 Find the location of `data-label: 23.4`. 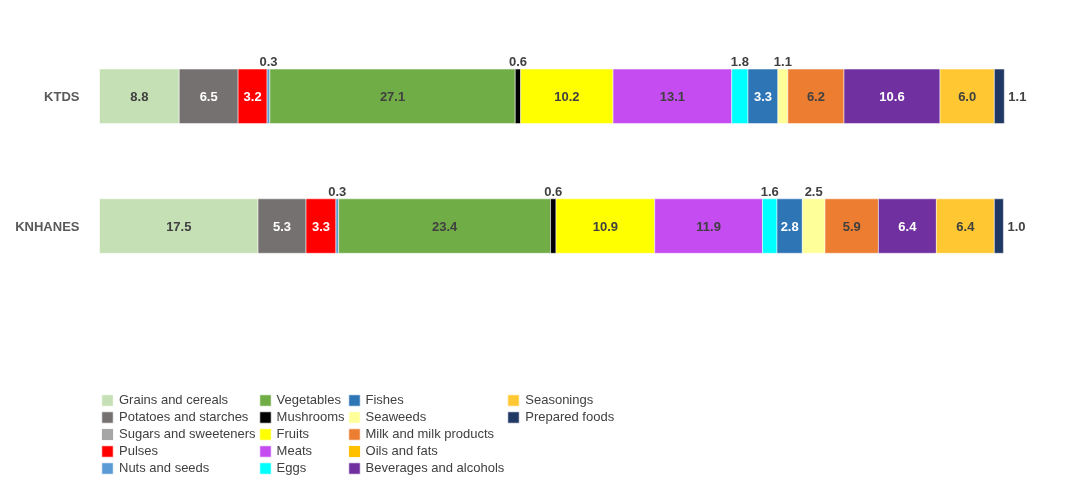

data-label: 23.4 is located at coordinates (445, 226).